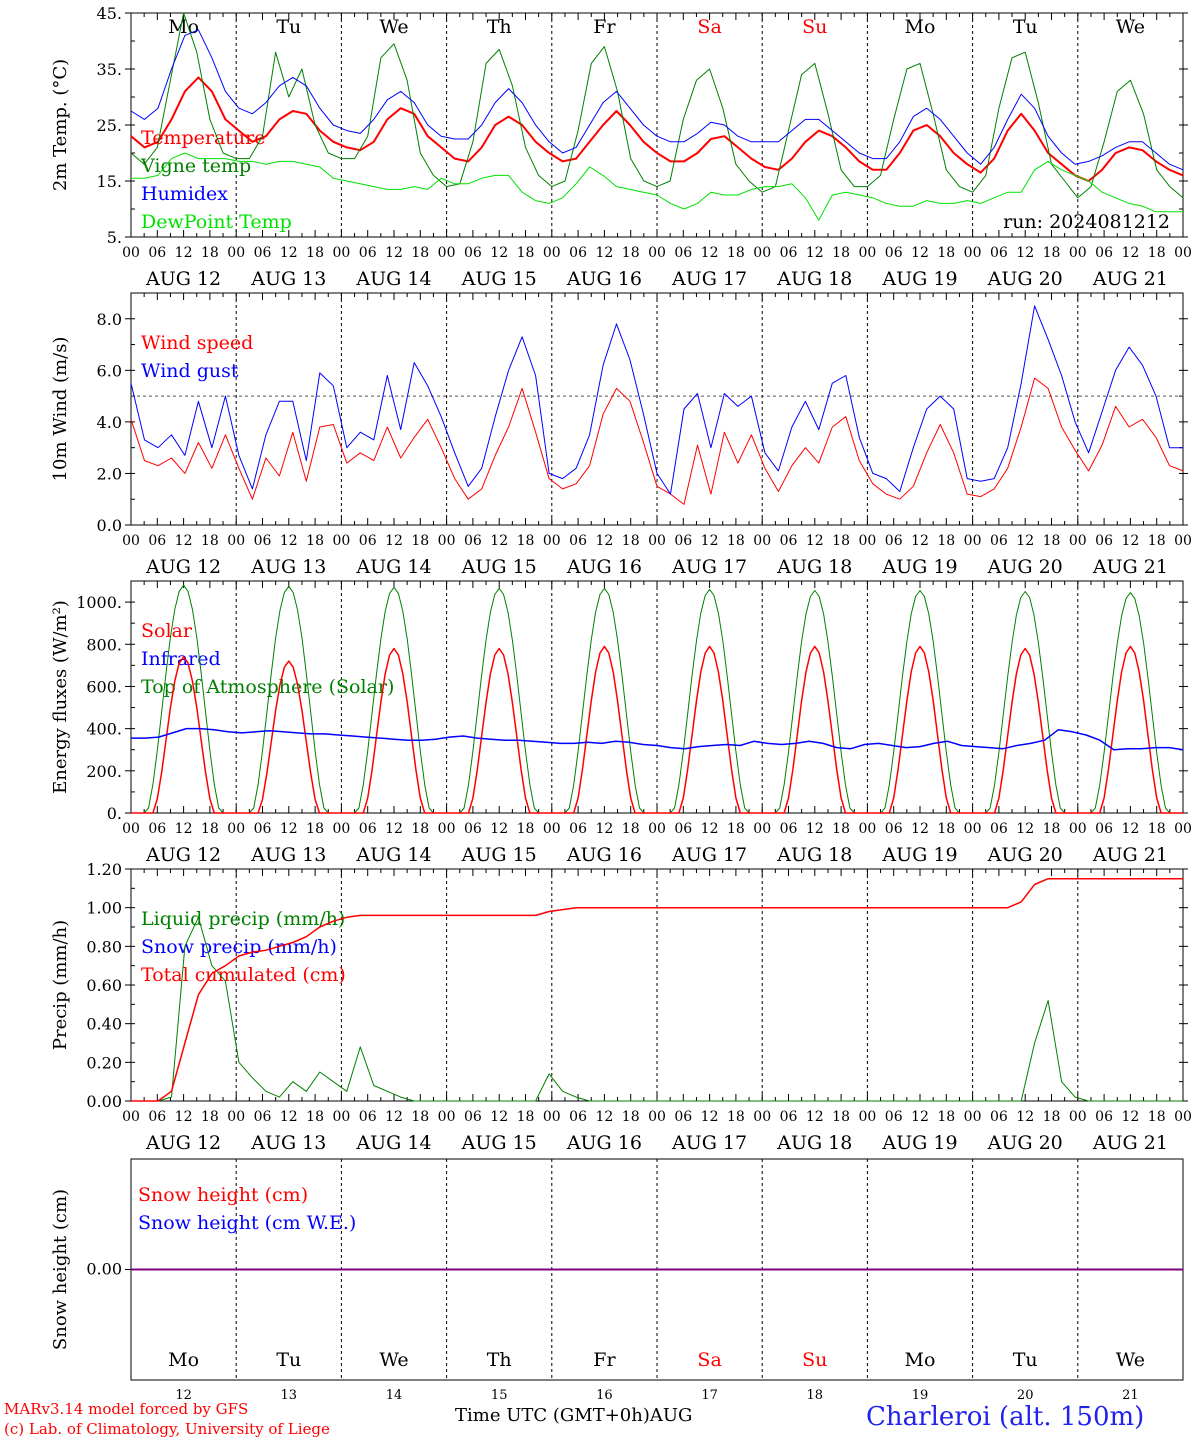 This screenshot has width=1194, height=1440. What do you see at coordinates (657, 186) in the screenshot?
I see `series-line-dewpoint-temp` at bounding box center [657, 186].